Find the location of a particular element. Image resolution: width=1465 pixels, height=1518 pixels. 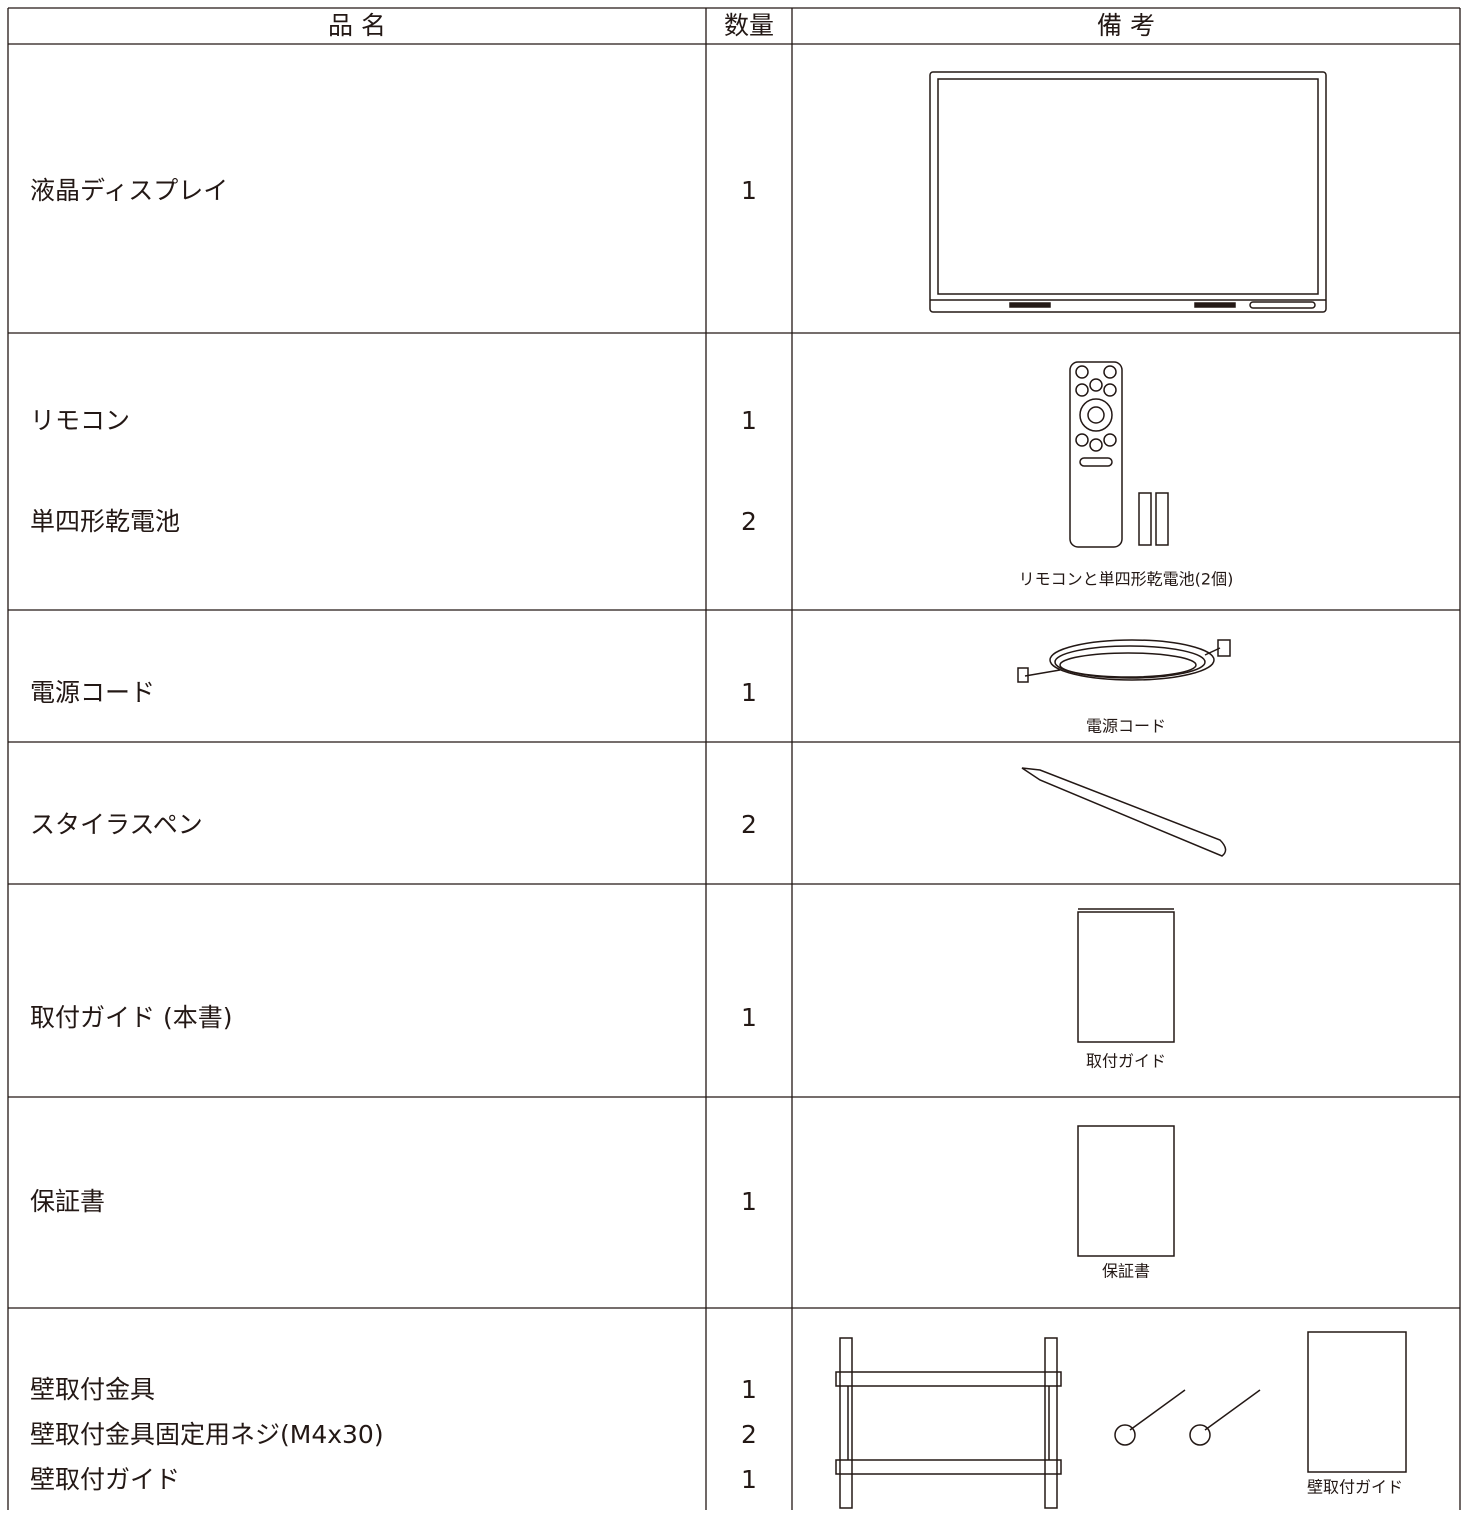

display-illustration is located at coordinates (1128, 192).